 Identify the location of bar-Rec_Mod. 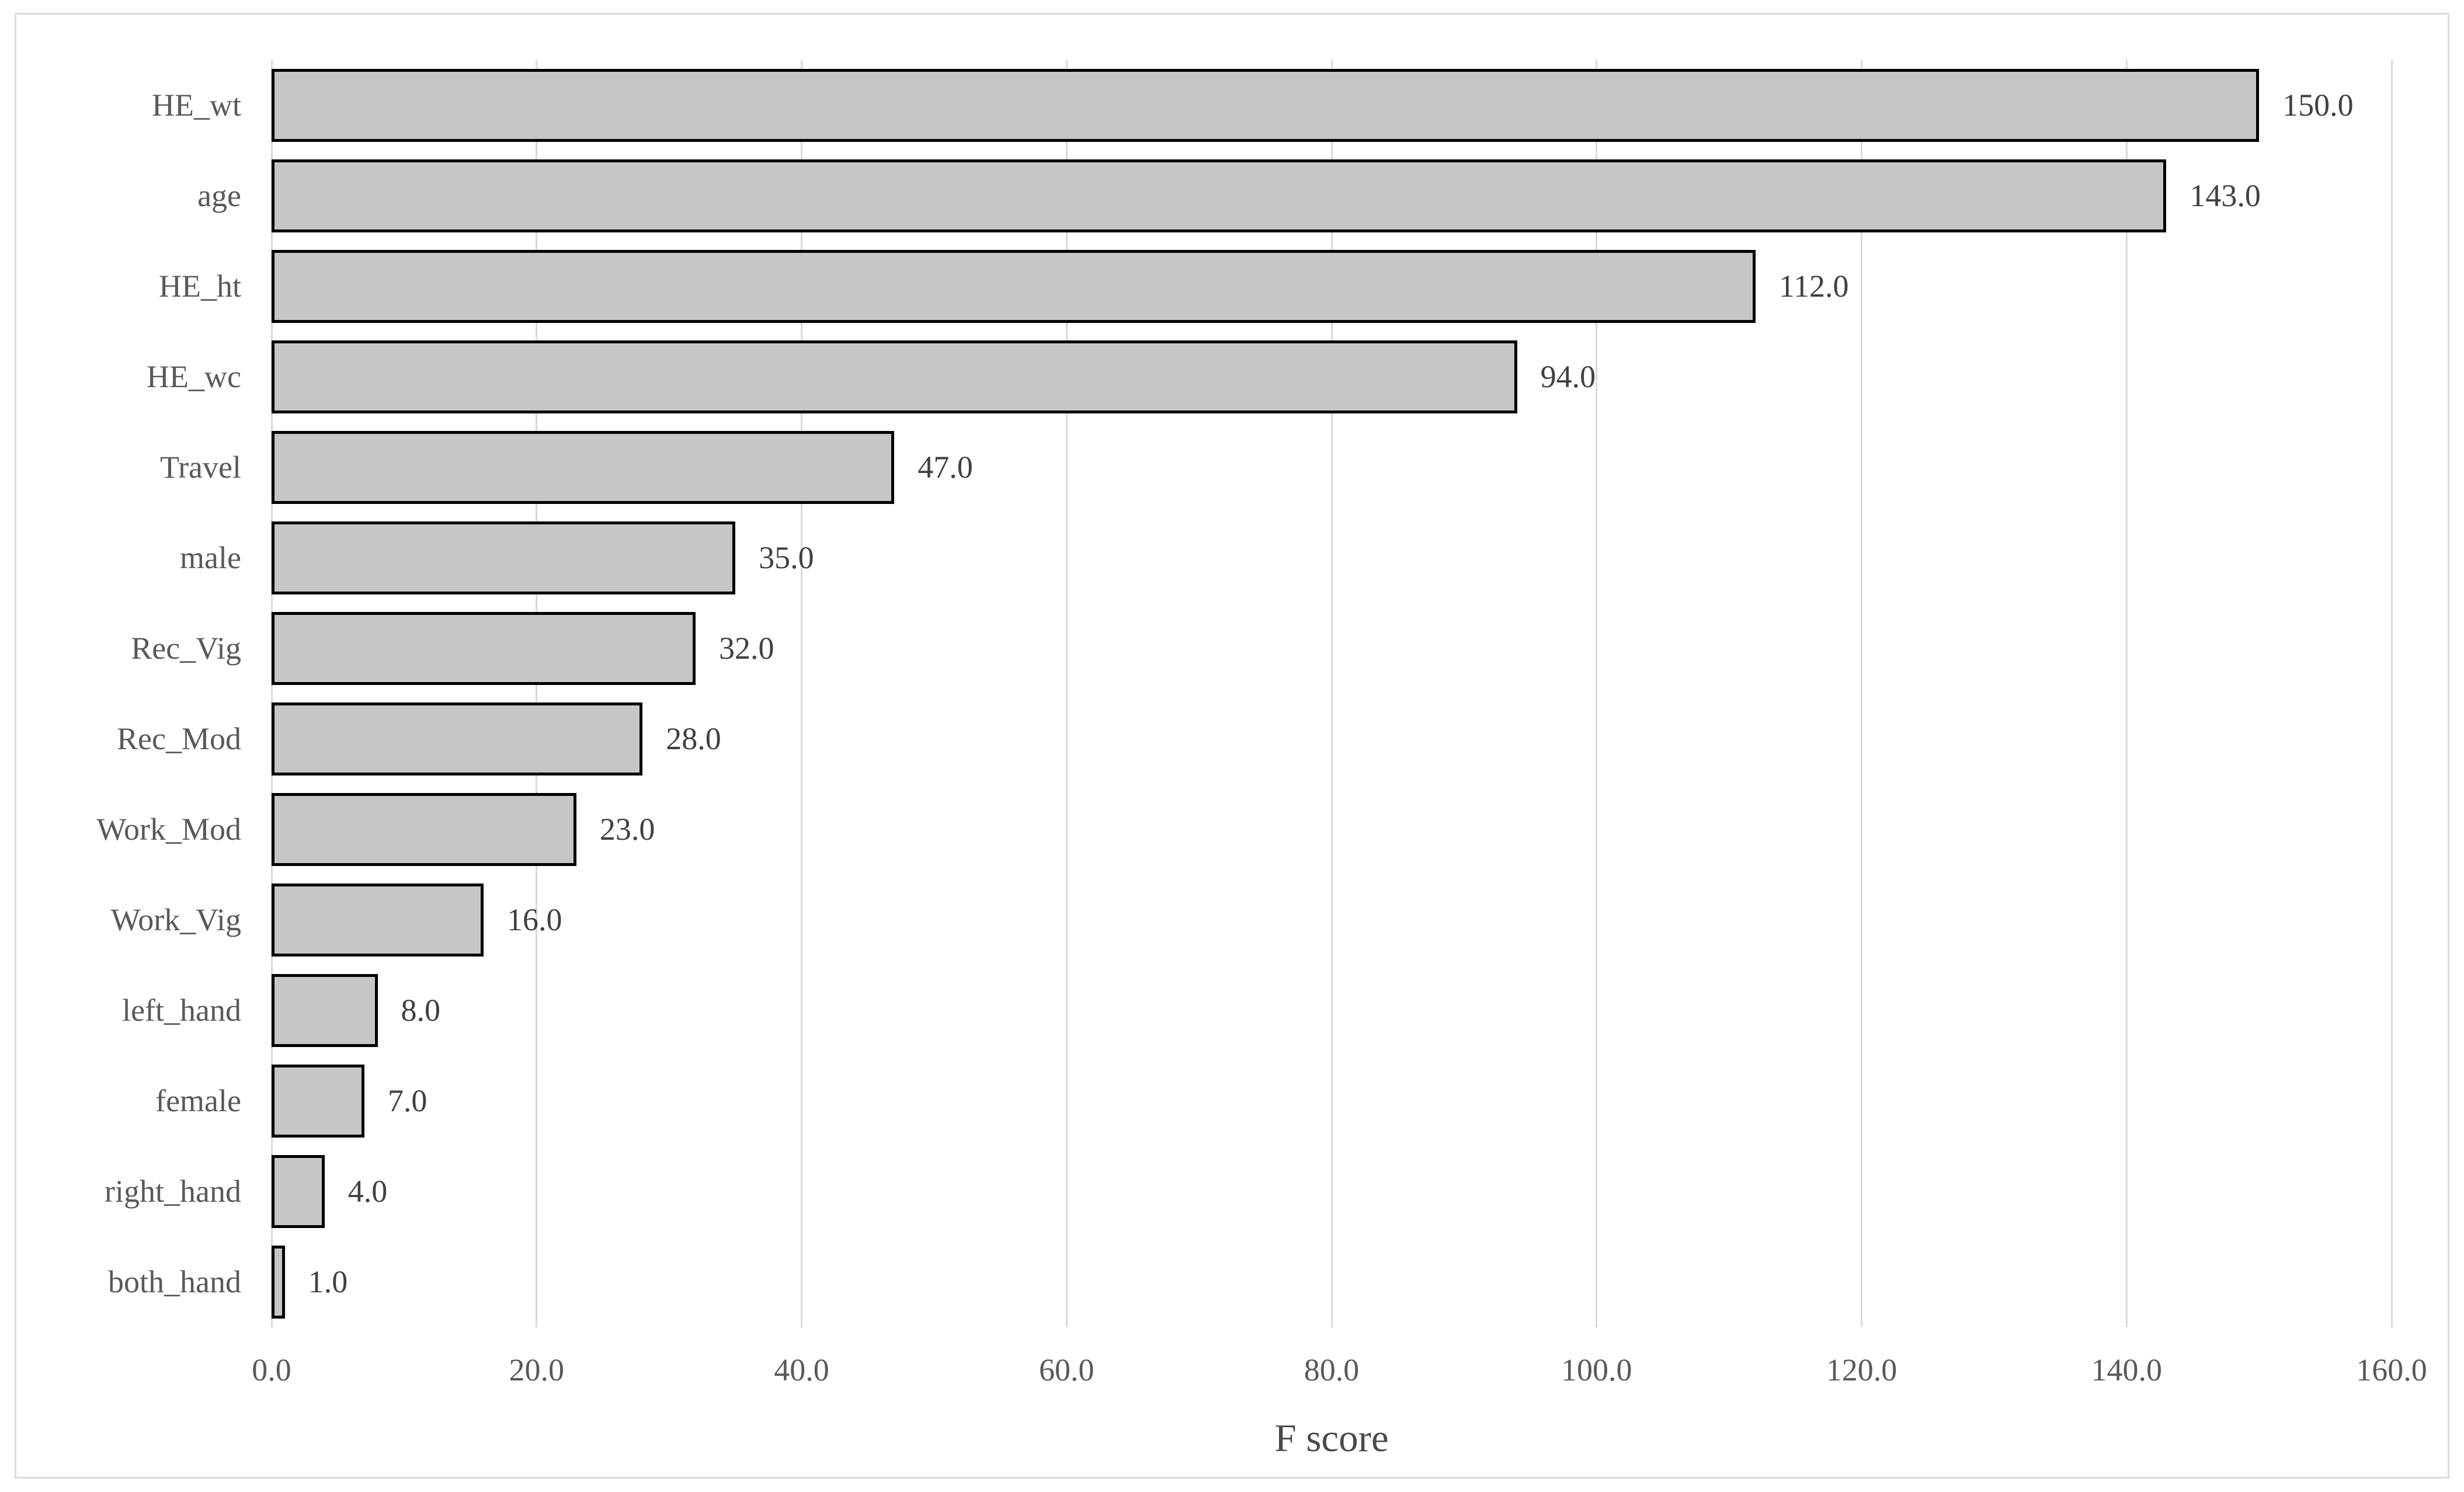
(457, 738).